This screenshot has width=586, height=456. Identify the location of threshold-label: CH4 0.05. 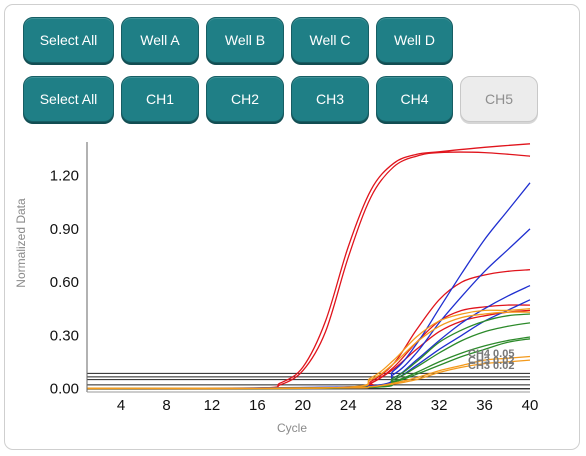
(491, 354).